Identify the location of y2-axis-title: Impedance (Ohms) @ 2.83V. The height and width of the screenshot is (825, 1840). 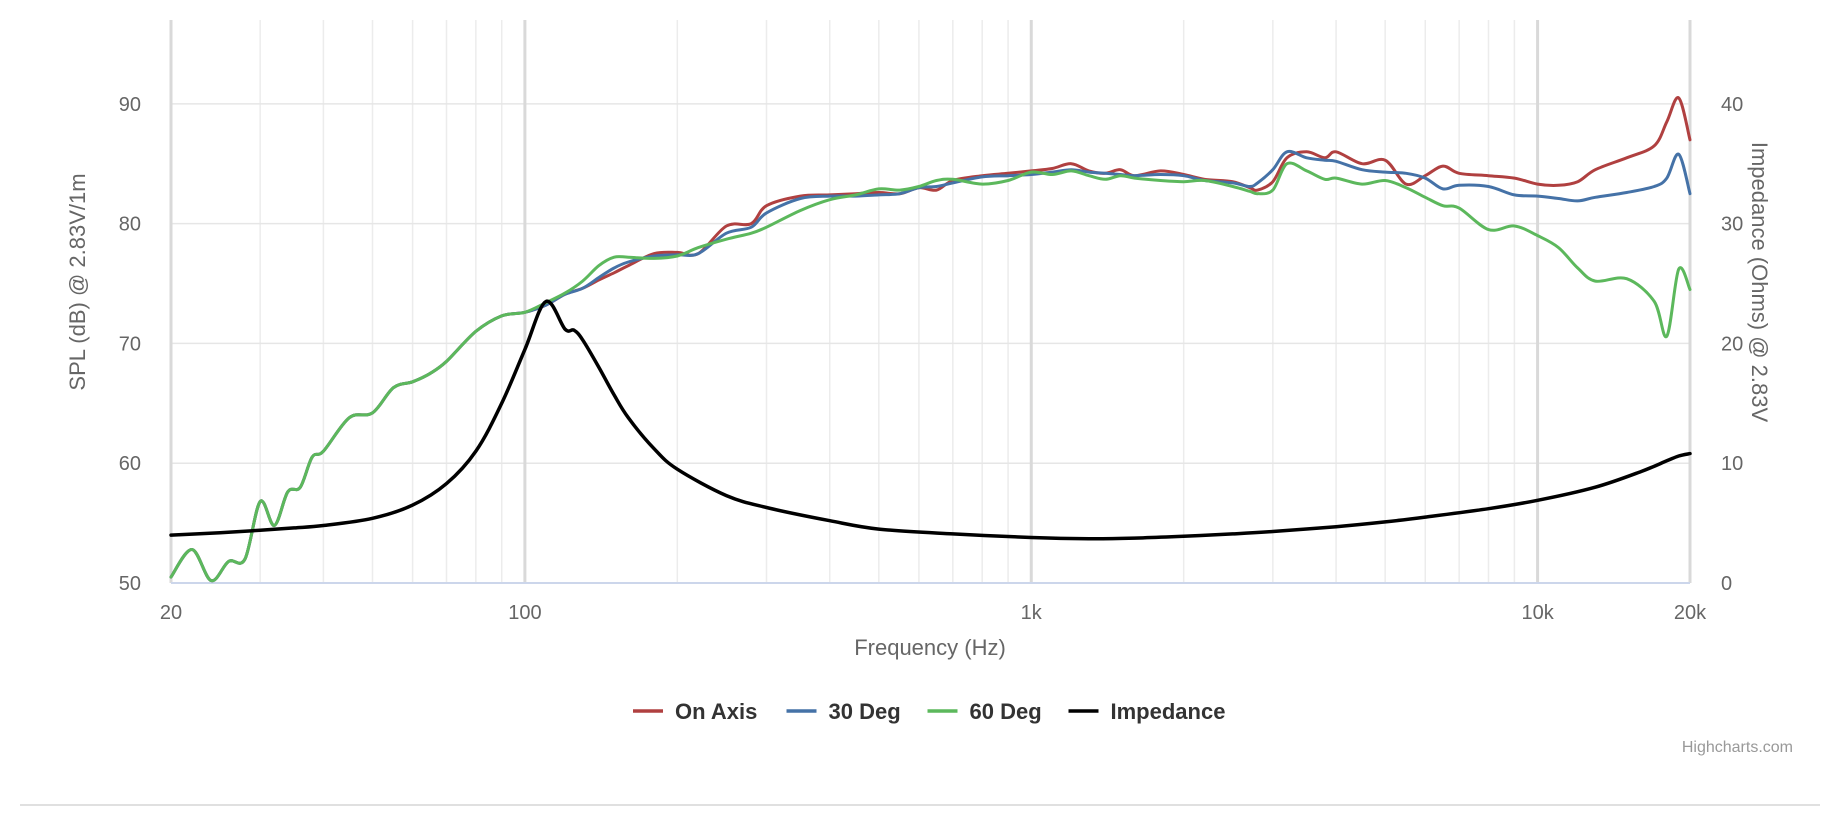
(1759, 282).